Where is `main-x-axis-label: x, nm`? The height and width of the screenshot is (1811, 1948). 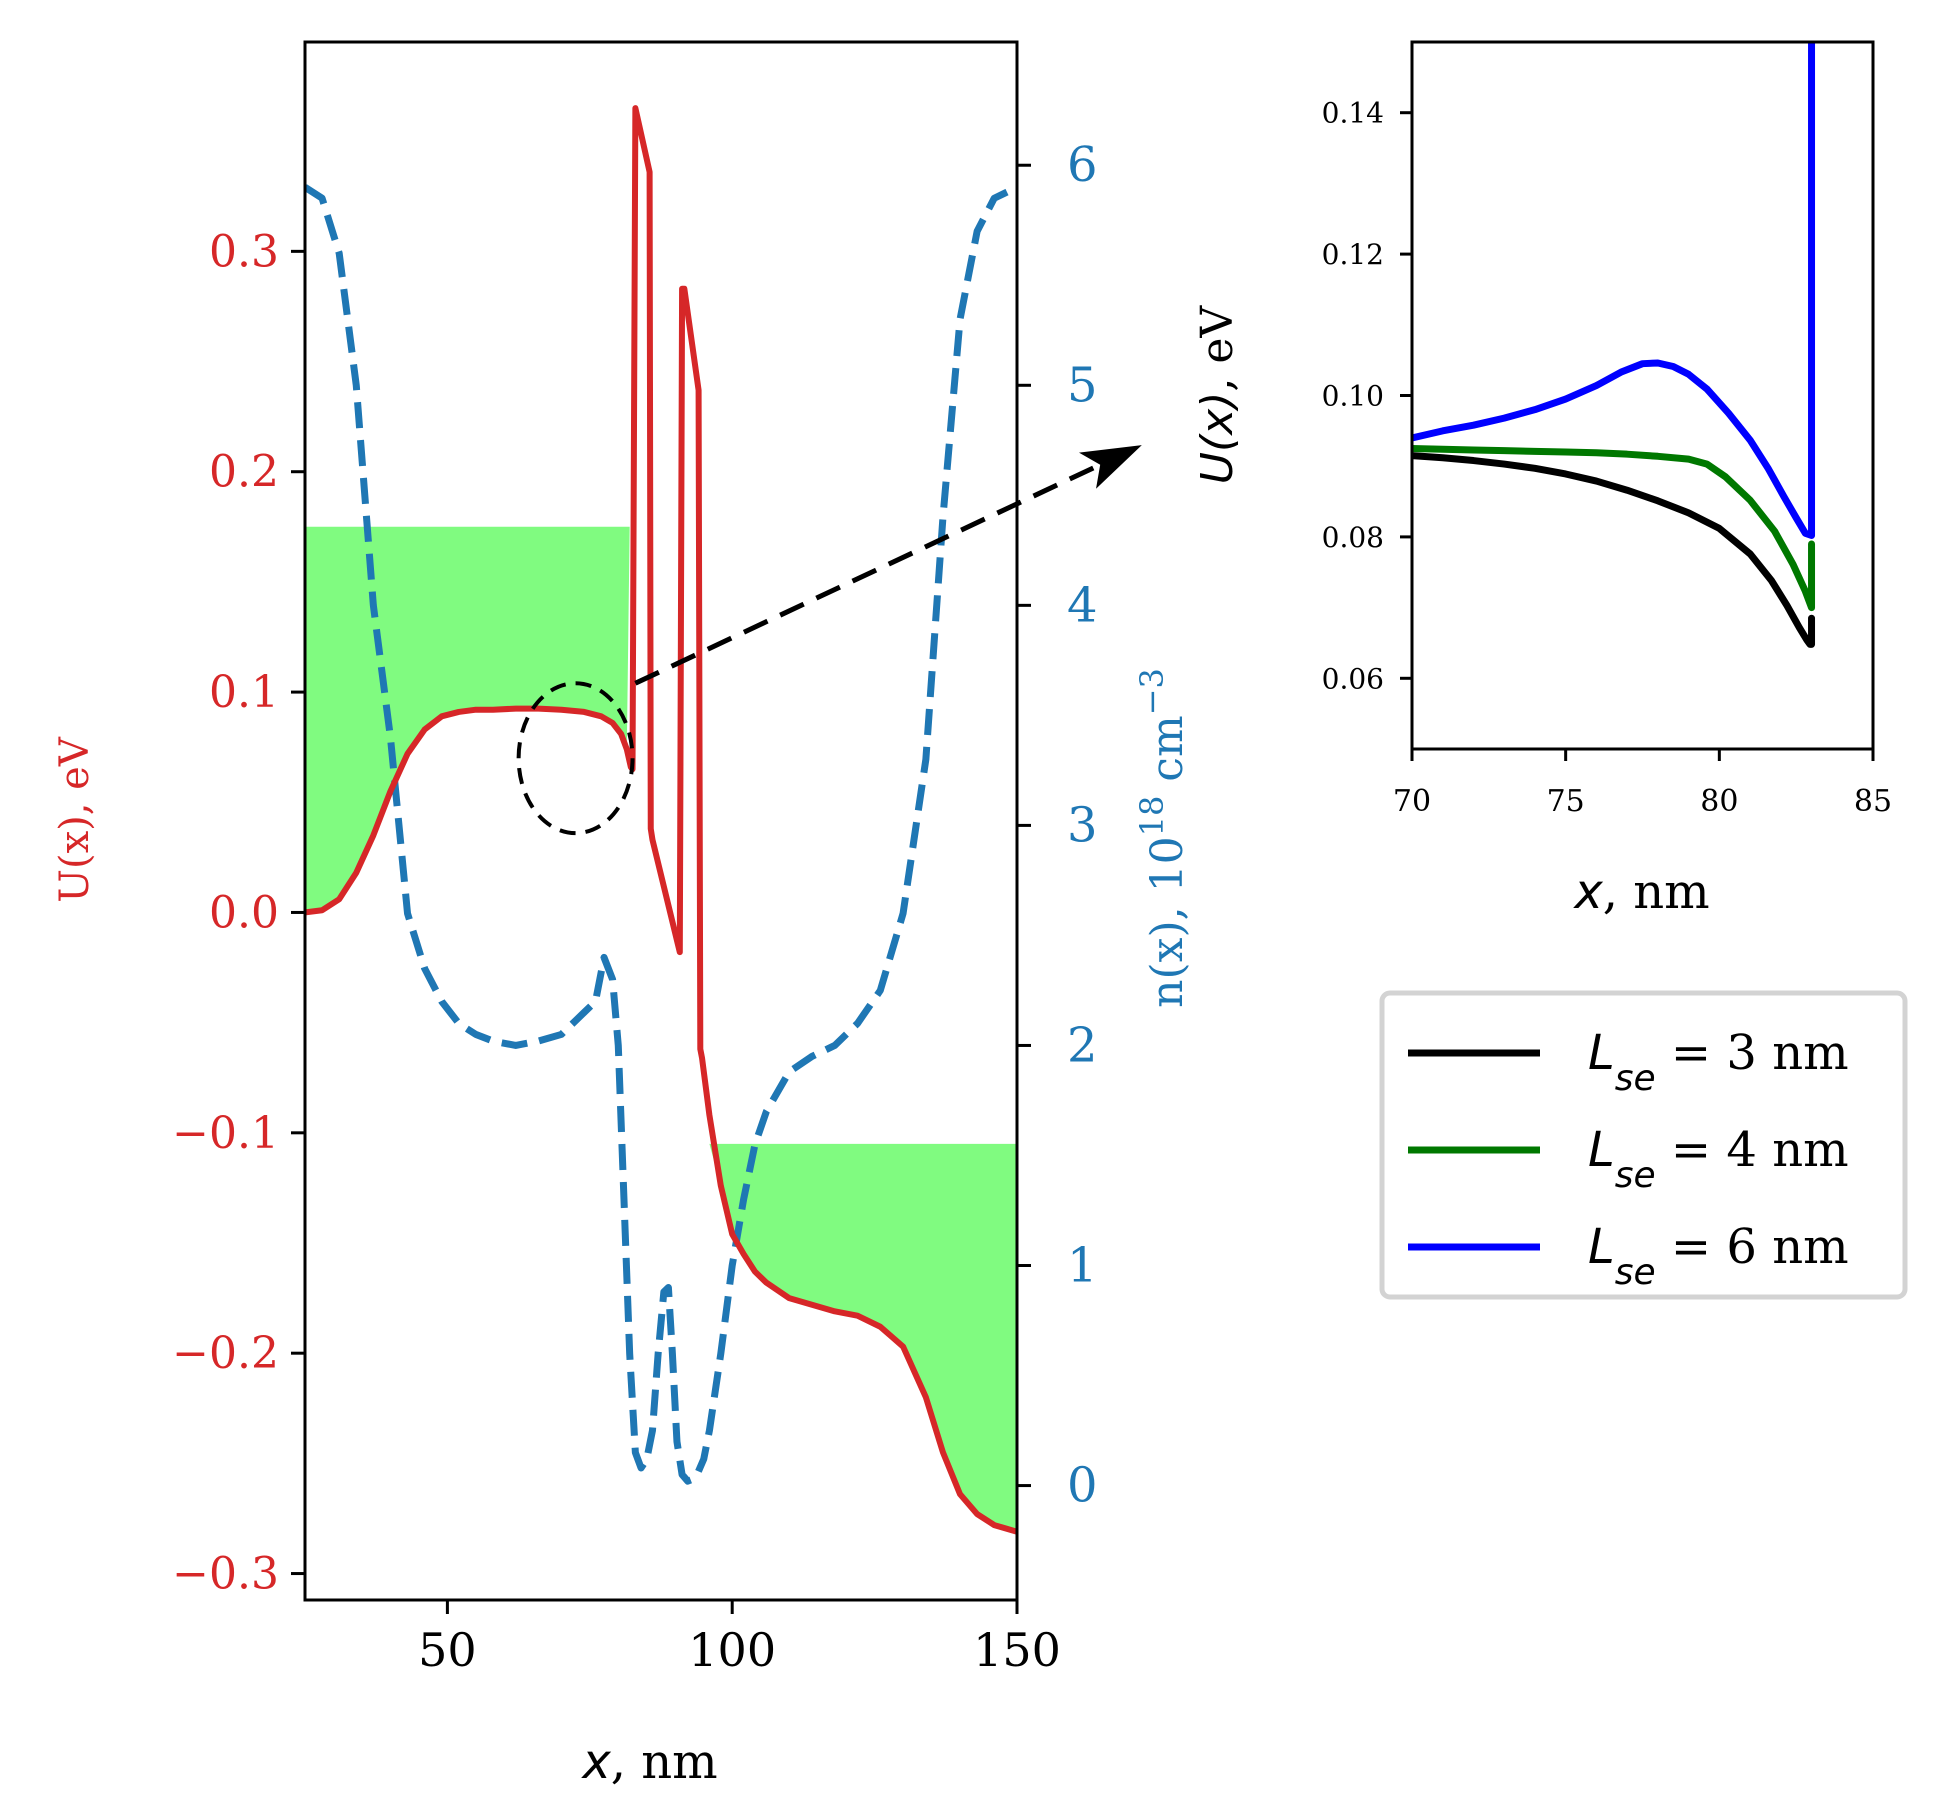 main-x-axis-label: x, nm is located at coordinates (648, 1762).